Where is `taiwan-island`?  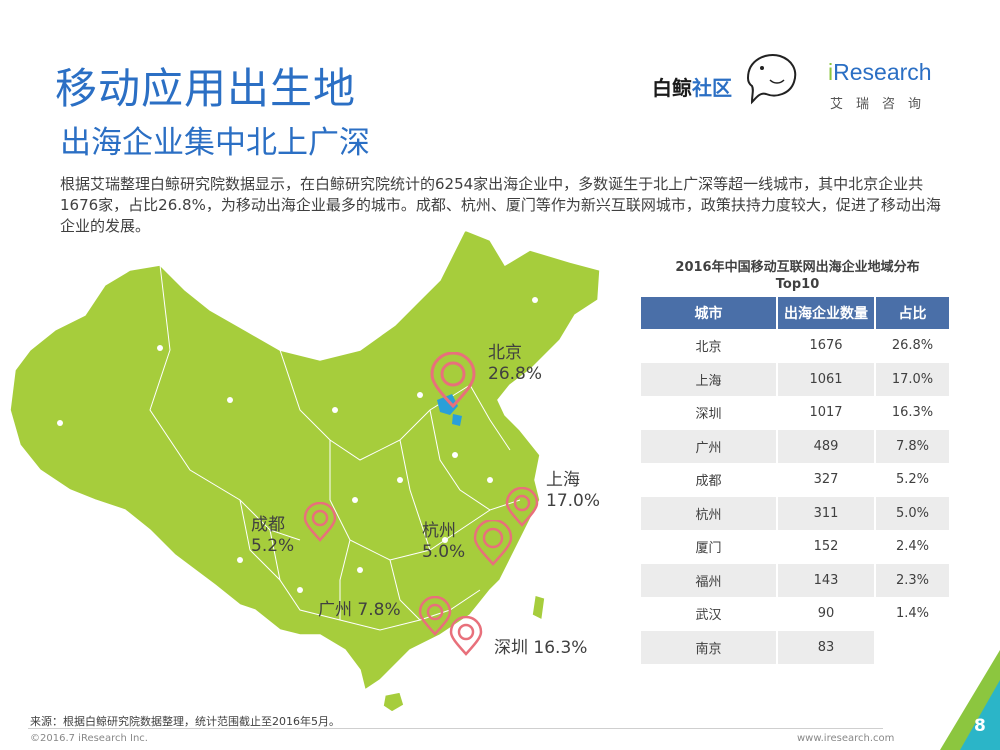
taiwan-island is located at coordinates (538, 608).